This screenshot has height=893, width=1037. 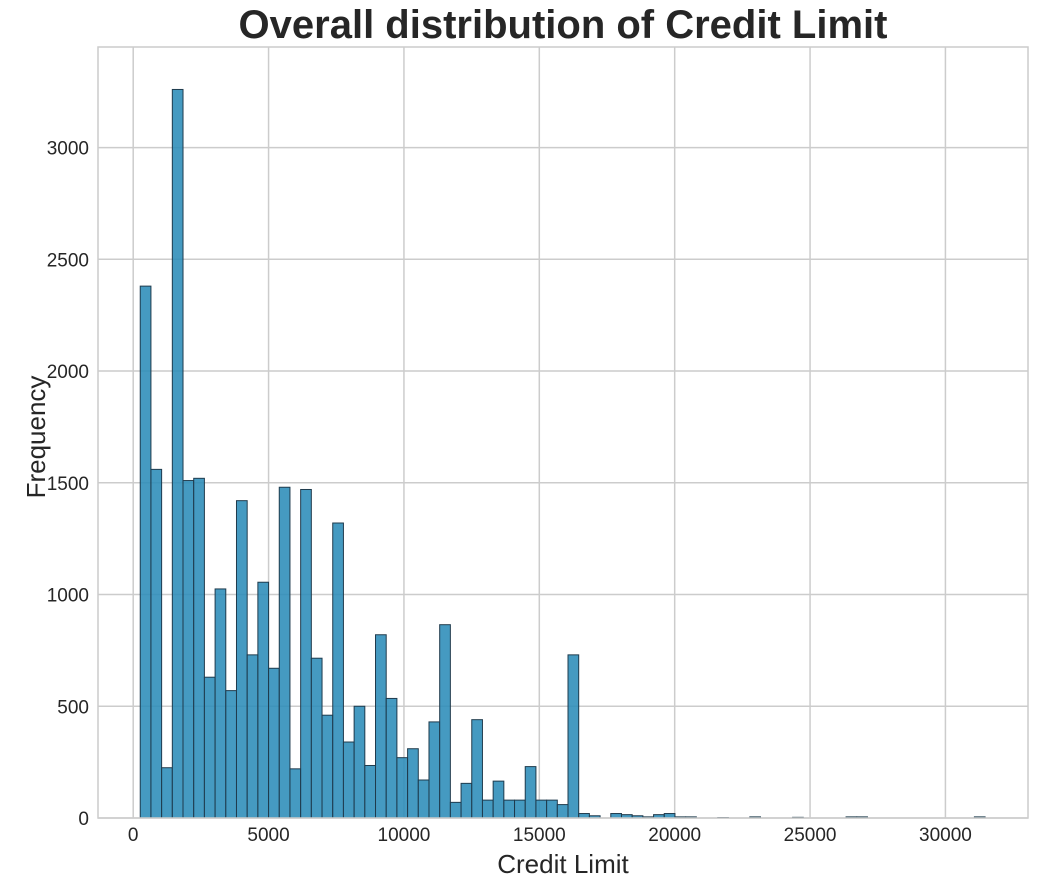 What do you see at coordinates (36, 437) in the screenshot?
I see `y-axis-label: Frequency` at bounding box center [36, 437].